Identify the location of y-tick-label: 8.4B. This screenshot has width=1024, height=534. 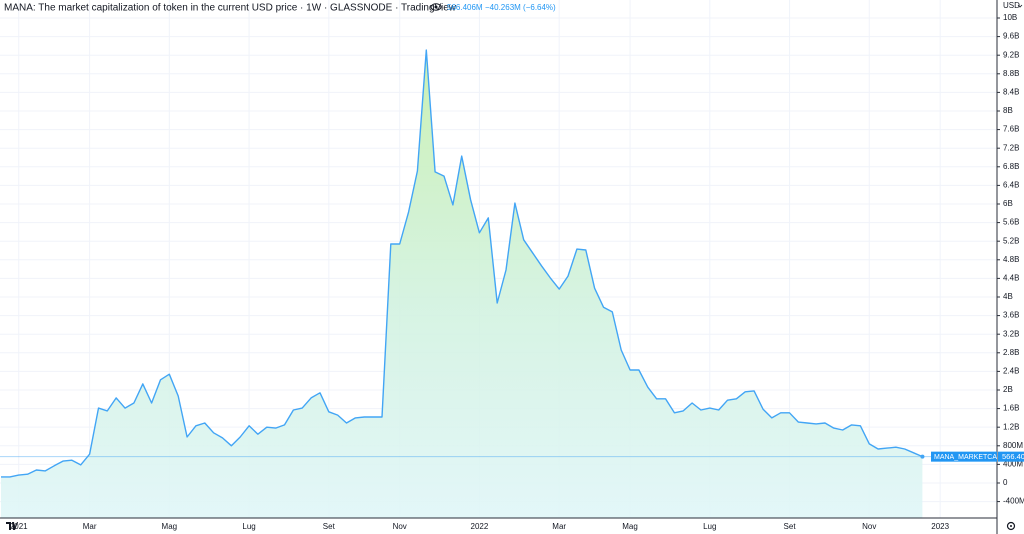
(1011, 92).